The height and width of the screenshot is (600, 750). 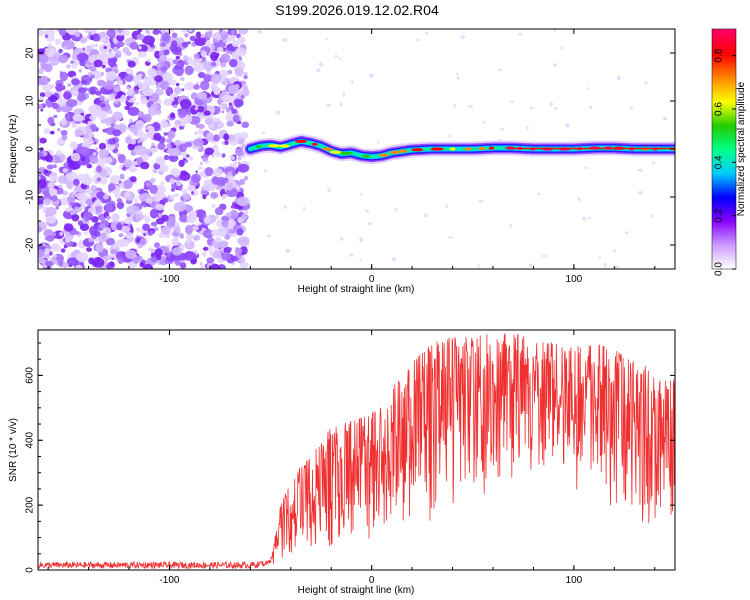 I want to click on spectrogram-x-axis-label: Height of straight line (km), so click(x=356, y=289).